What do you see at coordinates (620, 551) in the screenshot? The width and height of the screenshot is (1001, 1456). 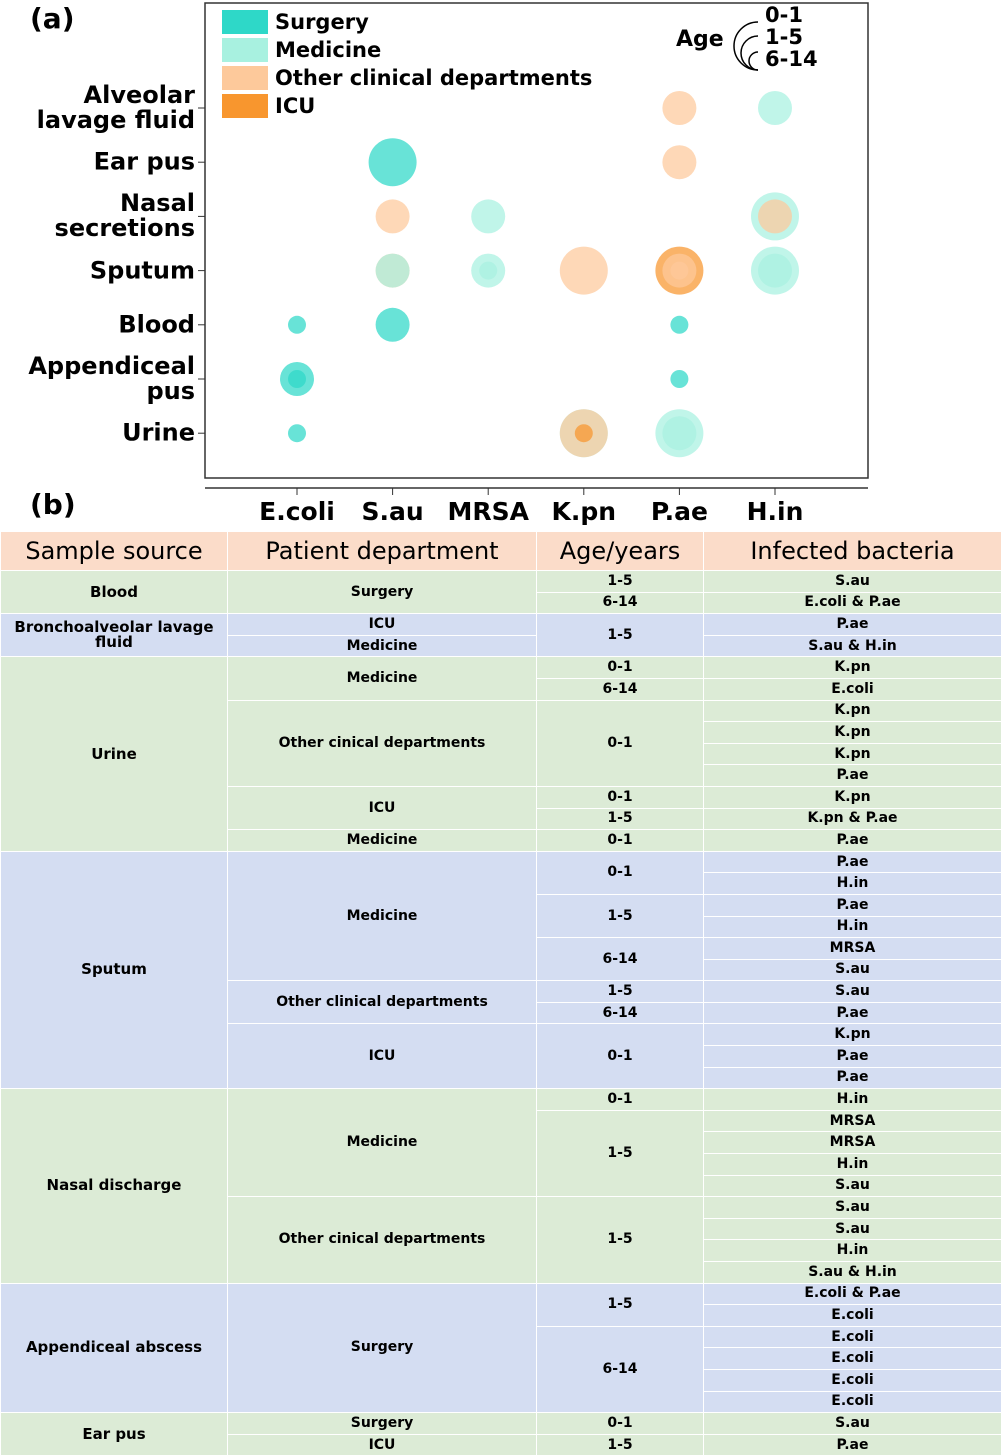 I see `column-header: Age/years` at bounding box center [620, 551].